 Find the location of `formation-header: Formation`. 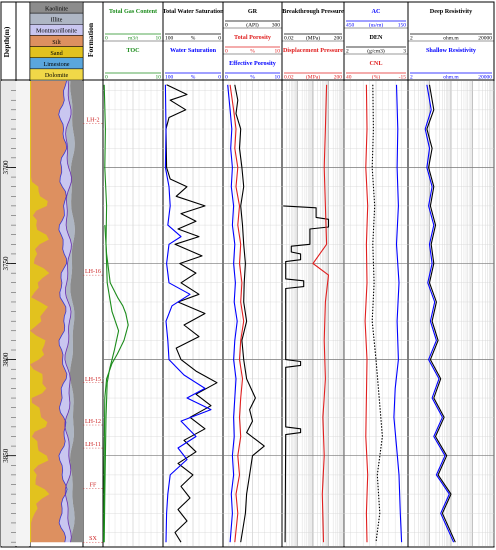

formation-header: Formation is located at coordinates (90, 39).